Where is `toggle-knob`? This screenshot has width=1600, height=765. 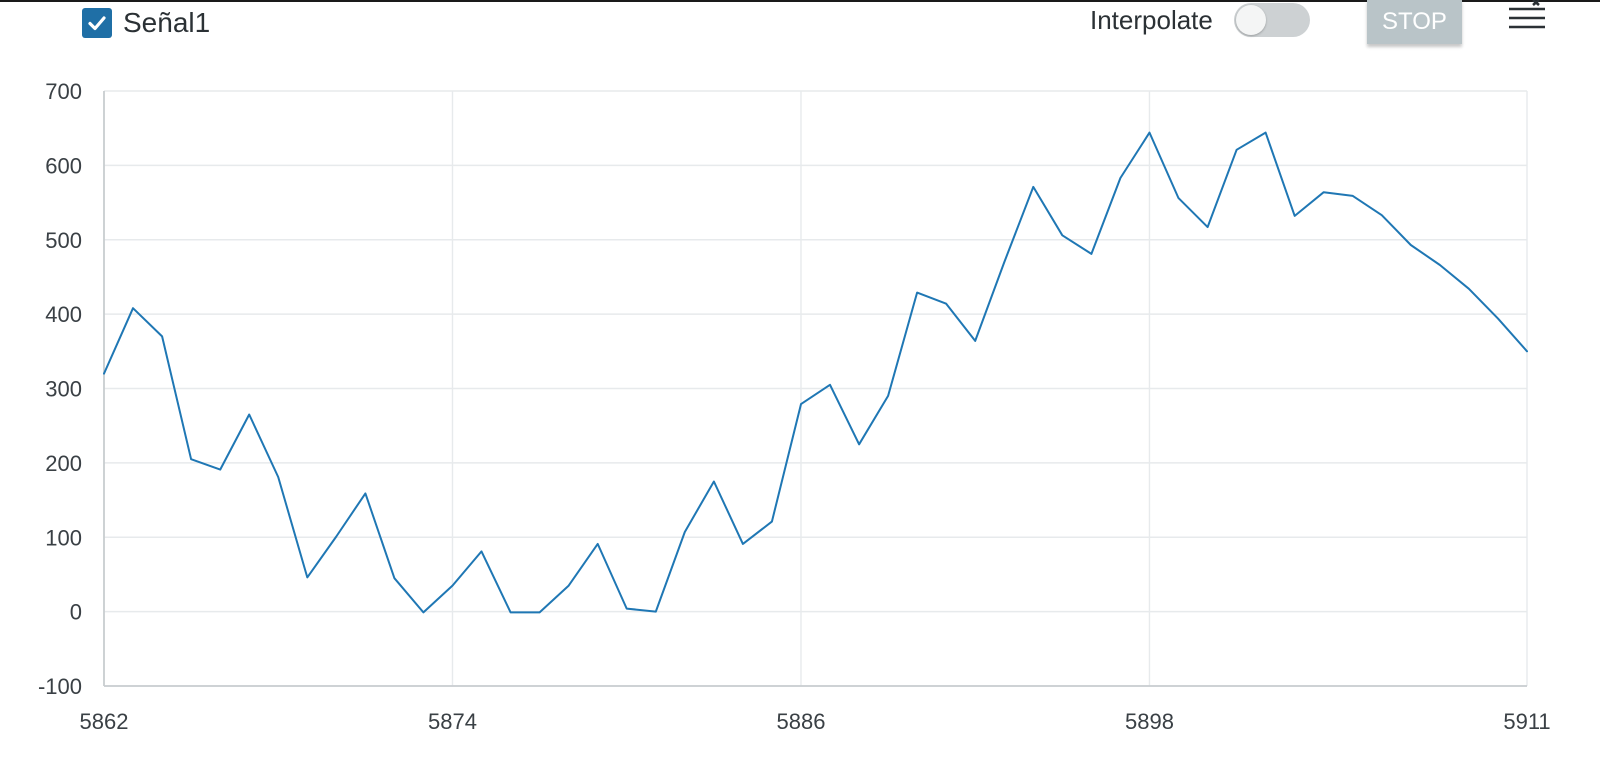 toggle-knob is located at coordinates (1250, 20).